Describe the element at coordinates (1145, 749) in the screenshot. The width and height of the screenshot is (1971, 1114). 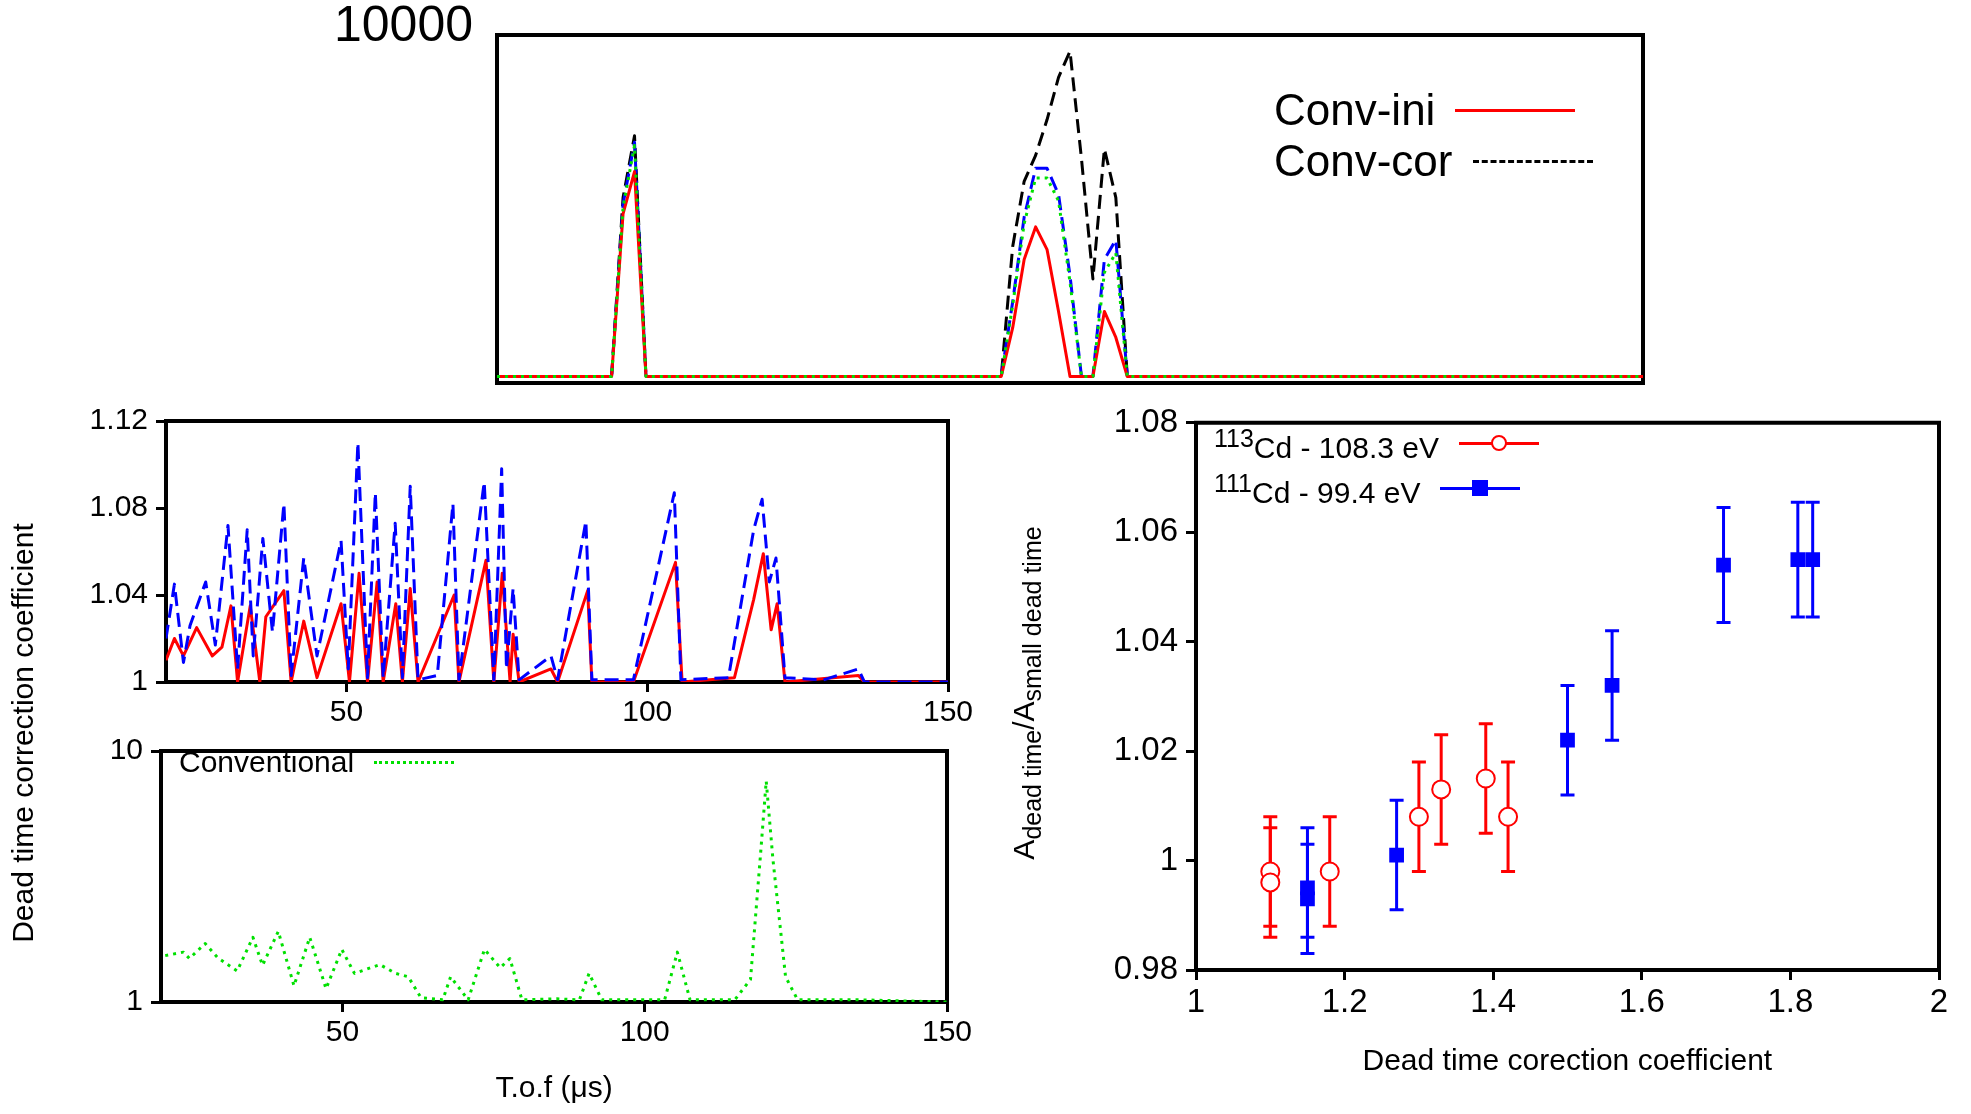
I see `y-tick-label: 1.02` at that location.